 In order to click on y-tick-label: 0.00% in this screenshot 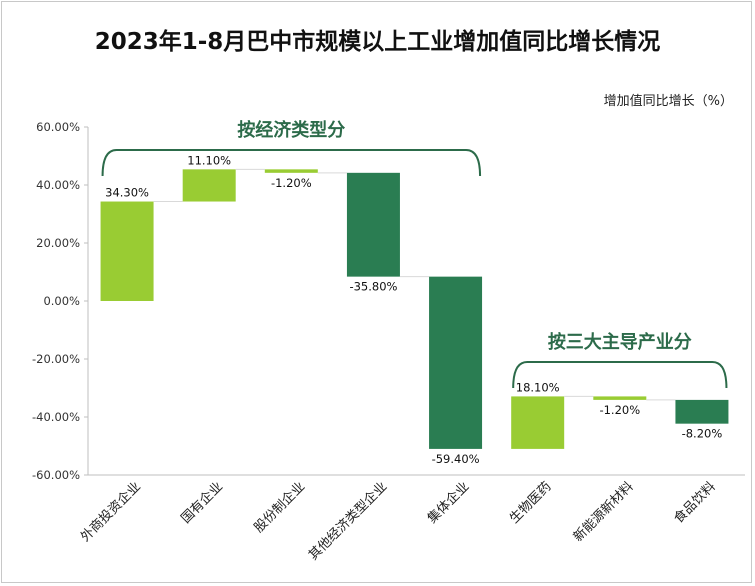, I will do `click(61, 301)`.